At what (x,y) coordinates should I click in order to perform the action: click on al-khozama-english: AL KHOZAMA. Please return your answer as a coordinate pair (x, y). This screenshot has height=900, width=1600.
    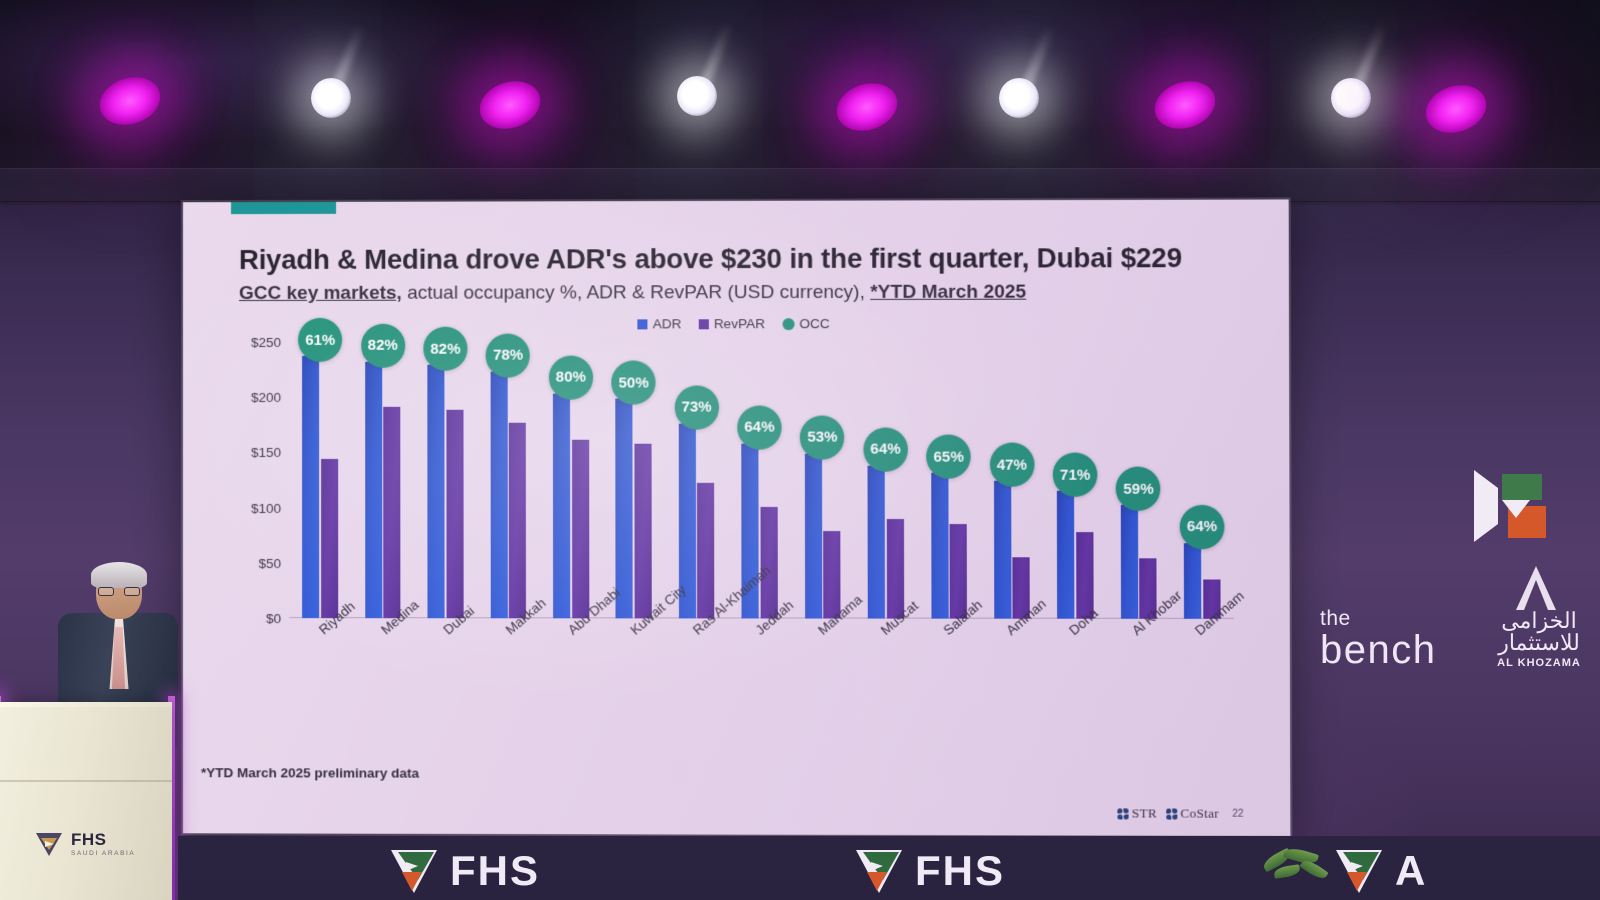
    Looking at the image, I should click on (1539, 663).